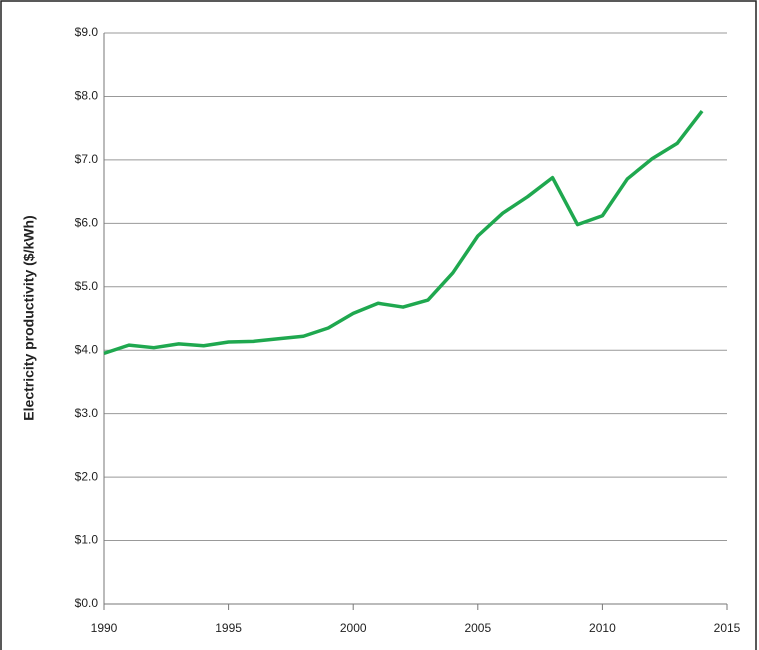 This screenshot has width=759, height=650. I want to click on x-tick-label: 2015, so click(727, 628).